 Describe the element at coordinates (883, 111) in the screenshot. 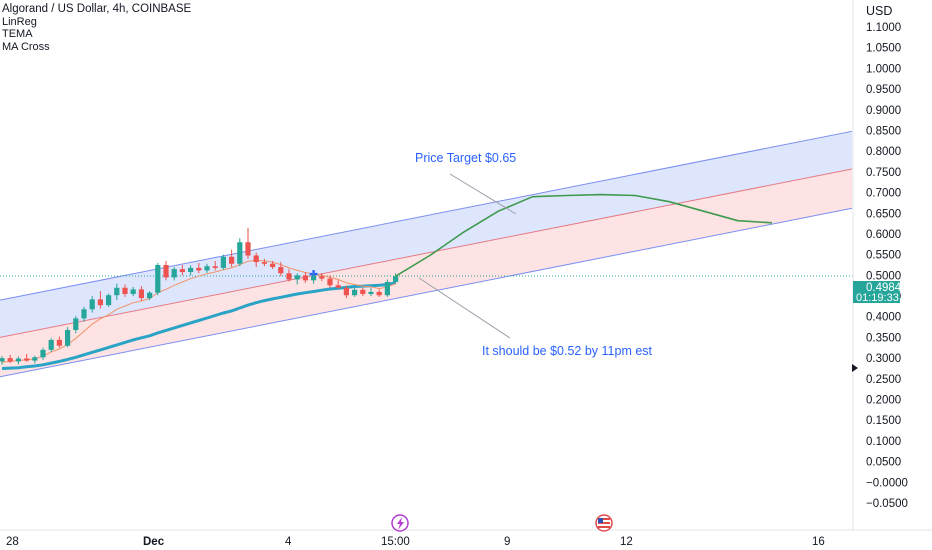

I see `price-tick: 0.9000` at that location.